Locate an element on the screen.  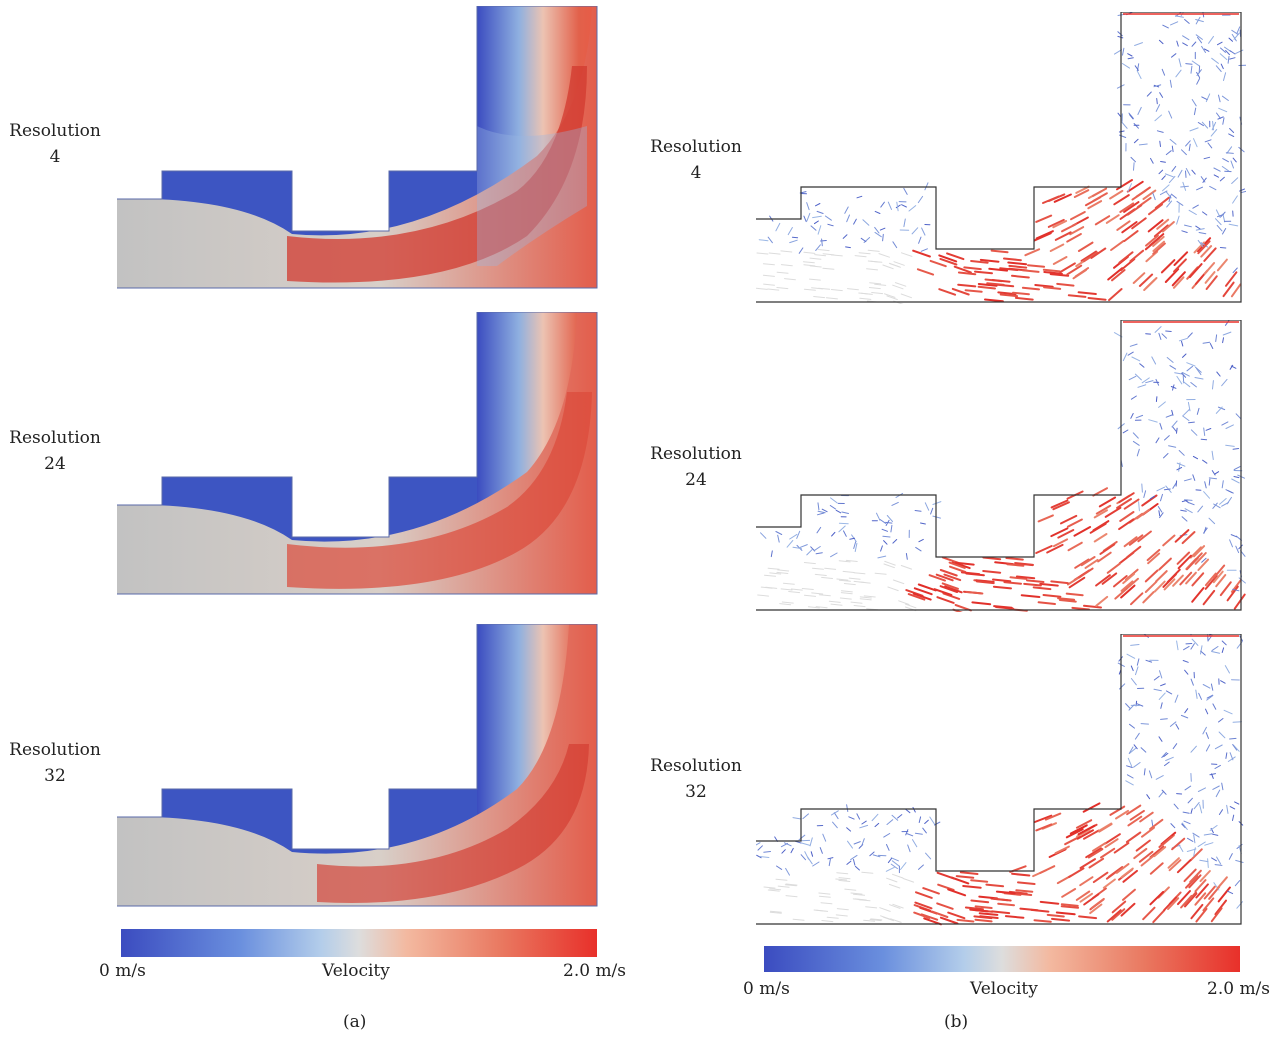
row-label-value: 4 is located at coordinates (696, 173).